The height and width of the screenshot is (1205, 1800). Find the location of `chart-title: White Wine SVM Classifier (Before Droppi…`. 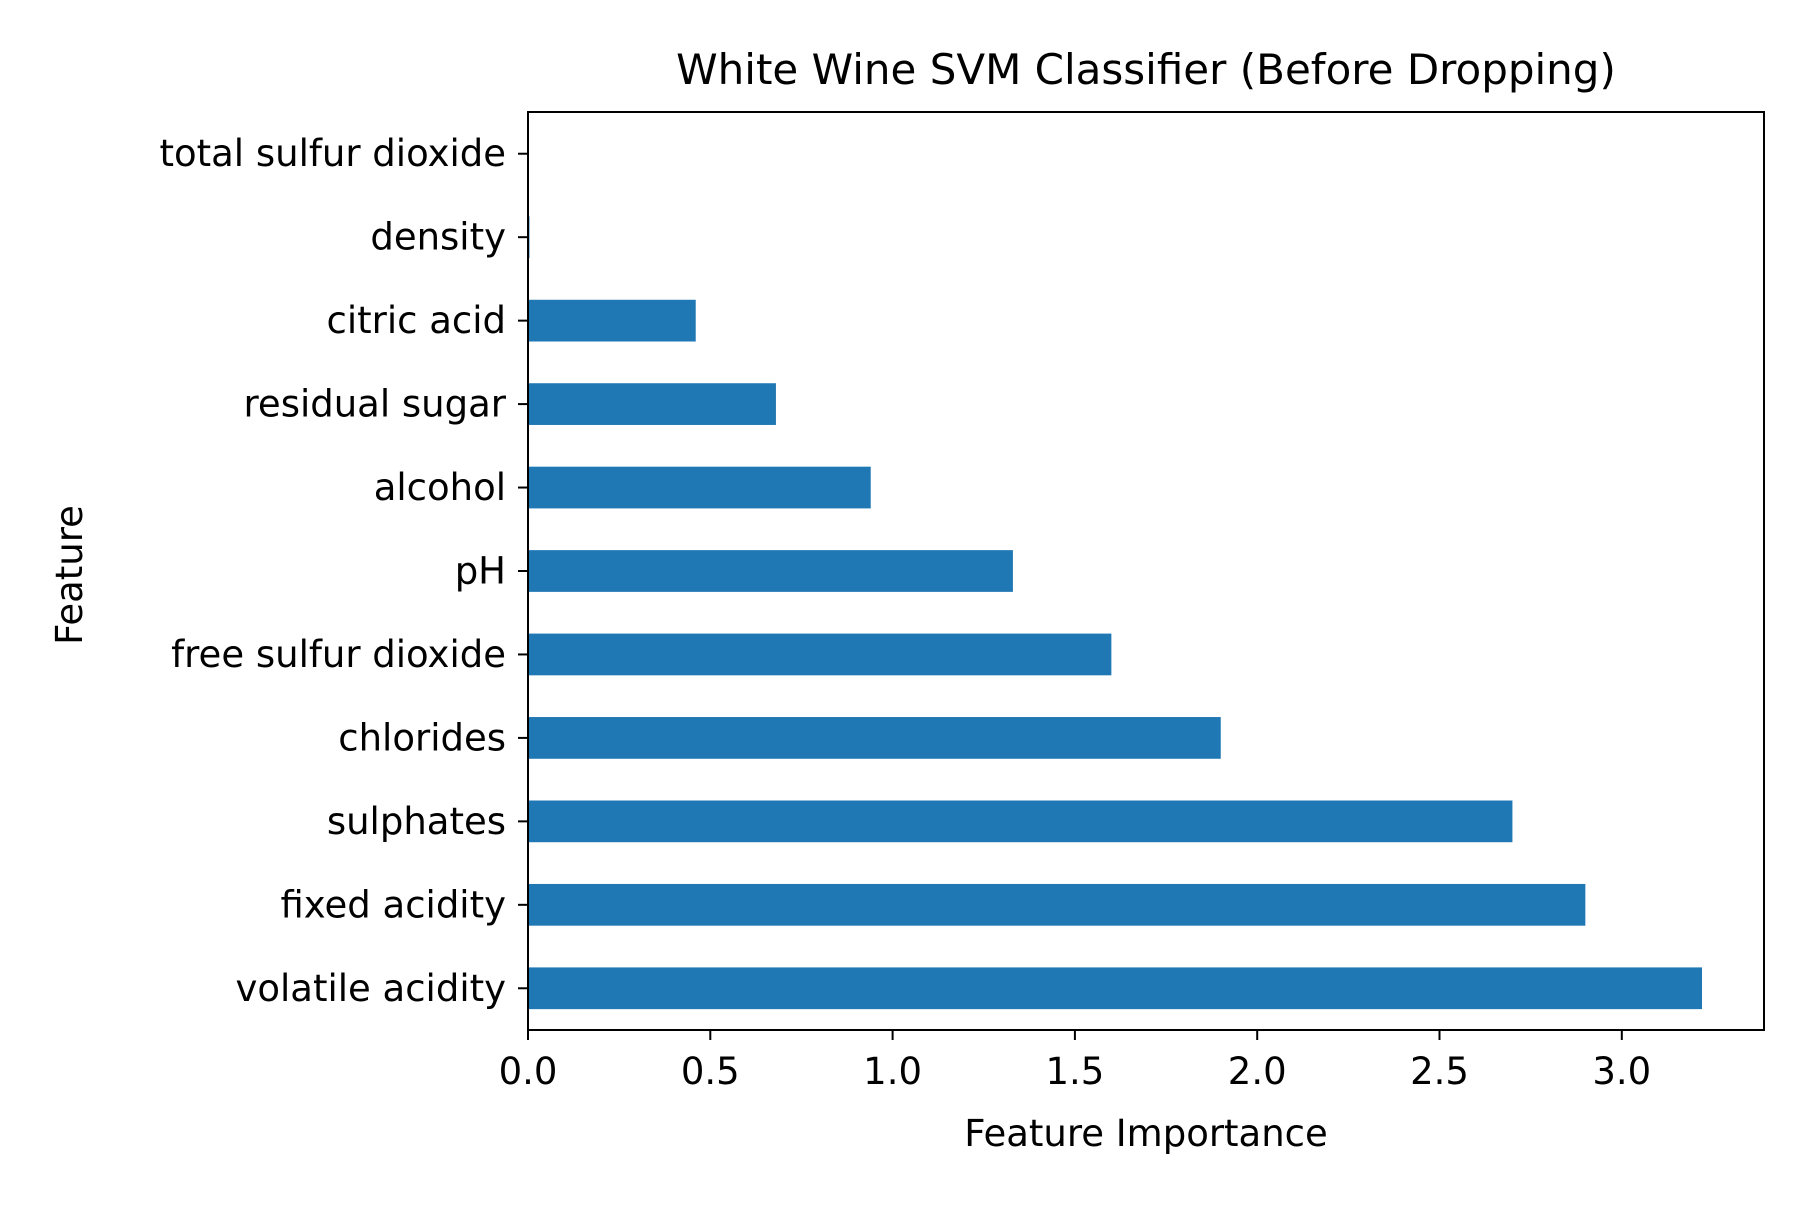

chart-title: White Wine SVM Classifier (Before Droppi… is located at coordinates (1146, 69).